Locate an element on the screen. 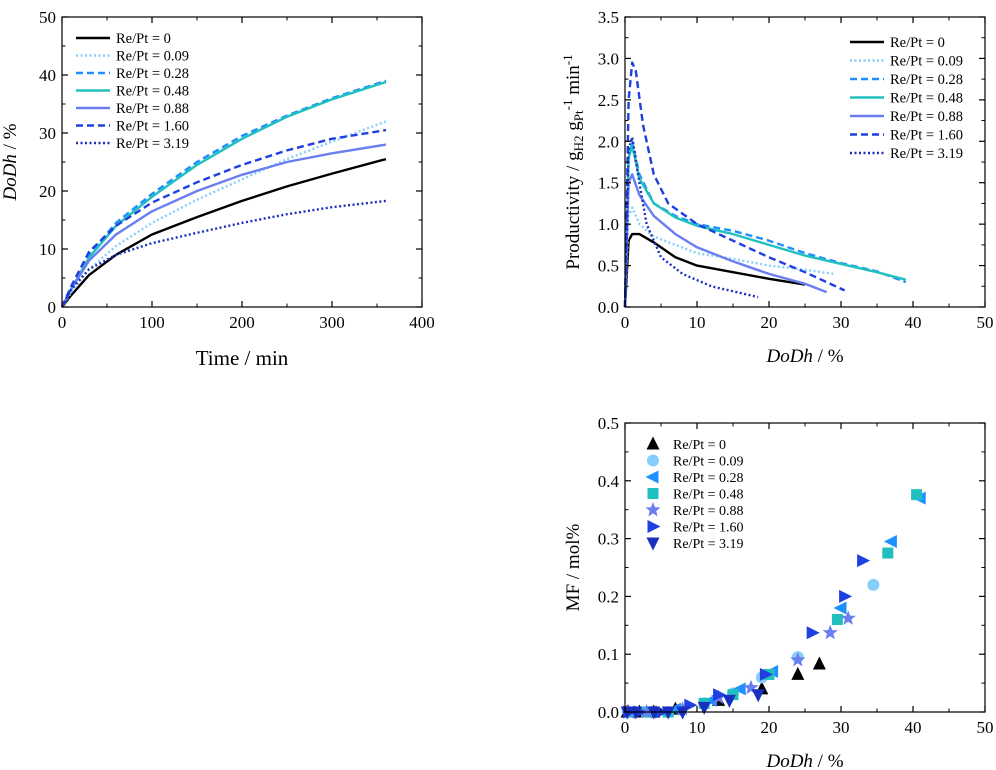 The height and width of the screenshot is (770, 996). x-tick-label: 20 is located at coordinates (769, 322).